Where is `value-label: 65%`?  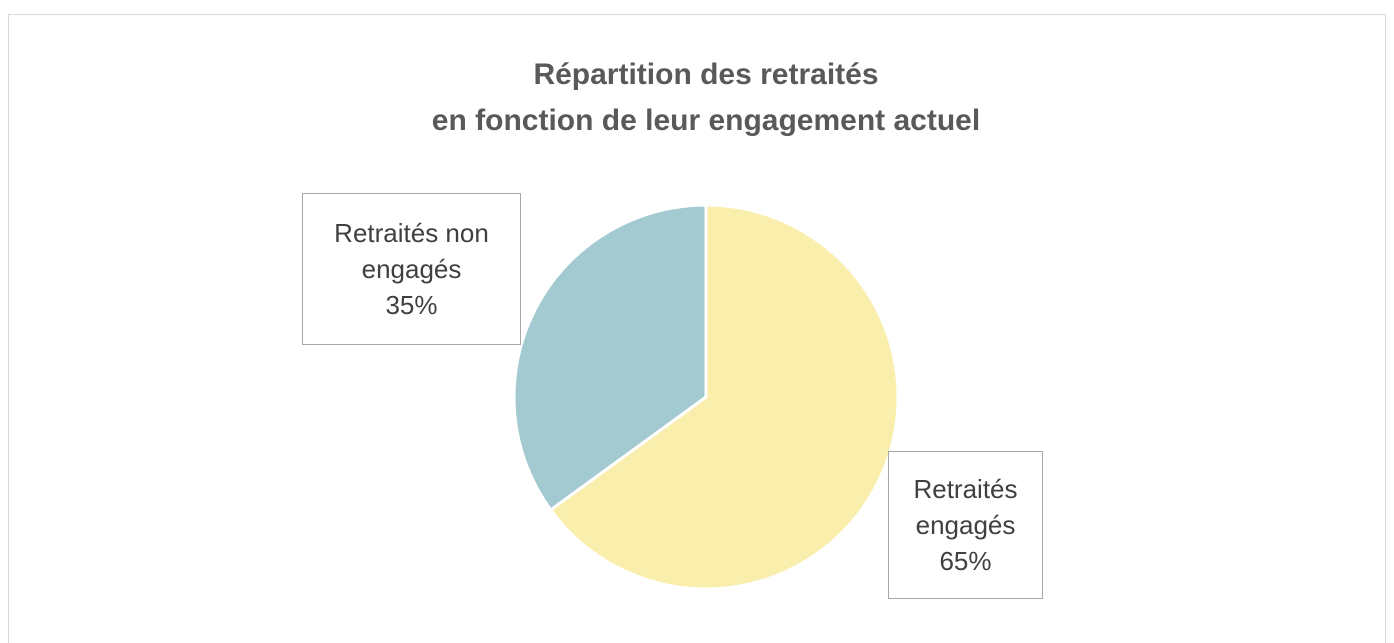
value-label: 65% is located at coordinates (965, 561).